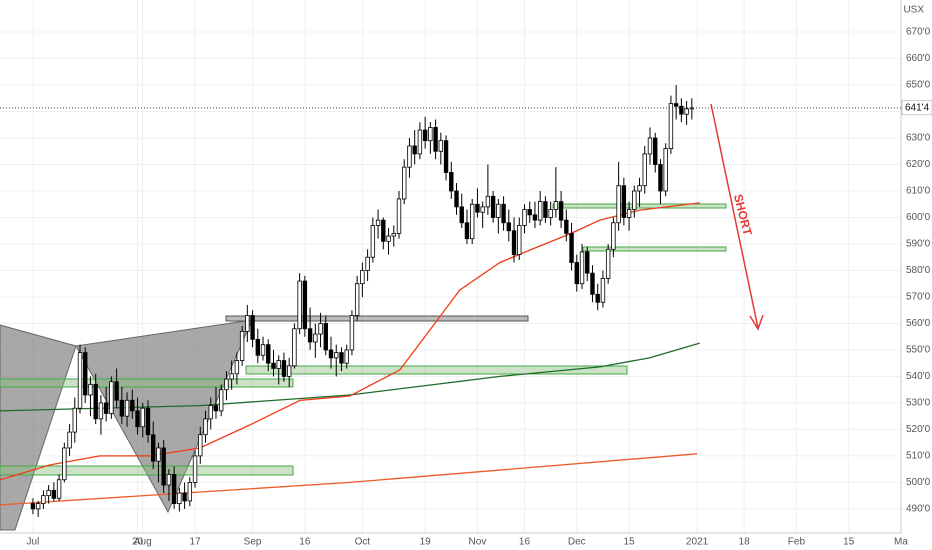  Describe the element at coordinates (33, 542) in the screenshot. I see `x-tick-label: Jul` at that location.